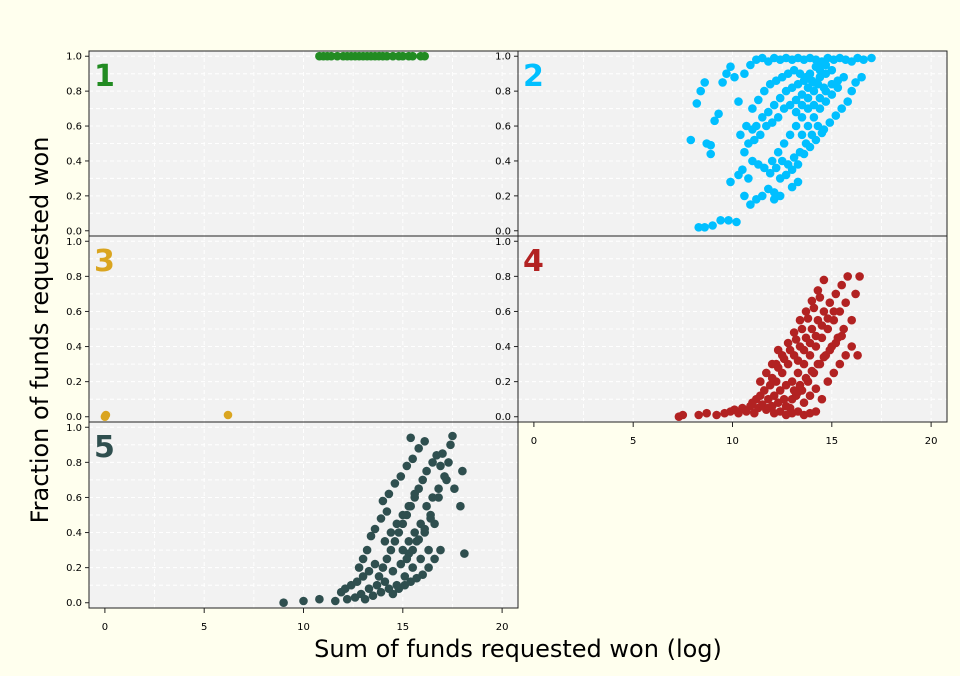  What do you see at coordinates (503, 92) in the screenshot?
I see `y-tick-label: 0.8` at bounding box center [503, 92].